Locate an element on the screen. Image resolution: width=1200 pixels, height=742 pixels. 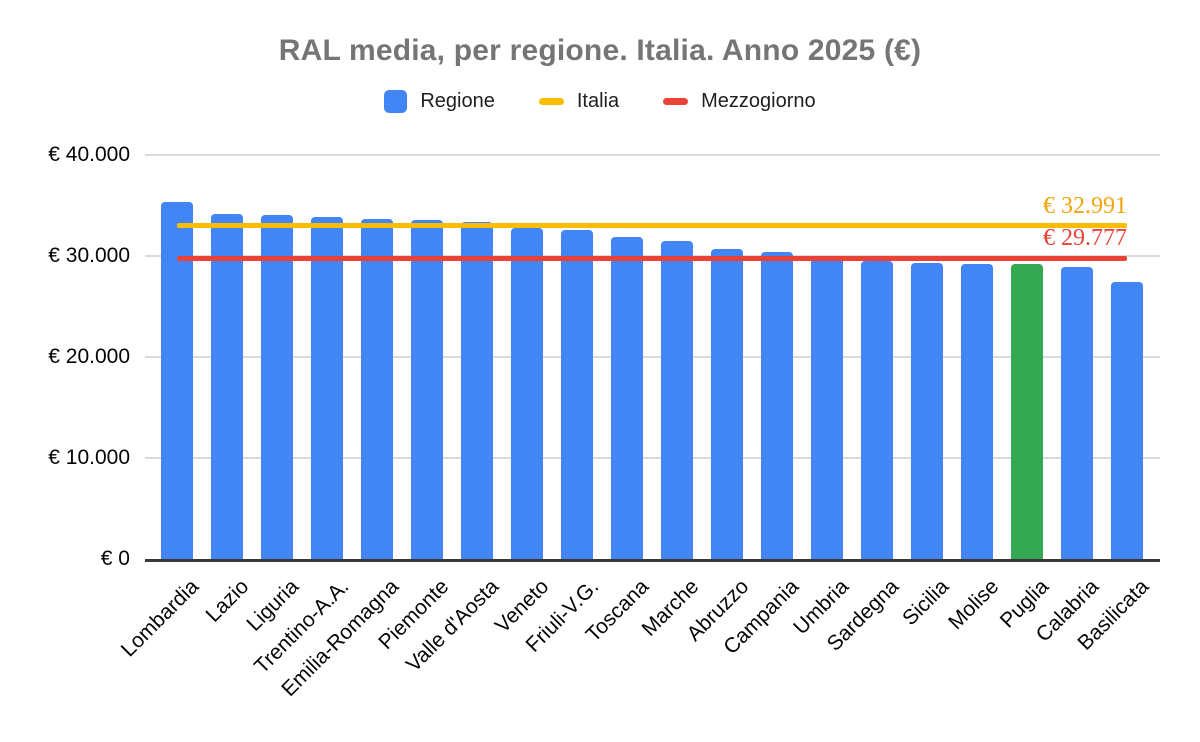
bar-toscana is located at coordinates (627, 397).